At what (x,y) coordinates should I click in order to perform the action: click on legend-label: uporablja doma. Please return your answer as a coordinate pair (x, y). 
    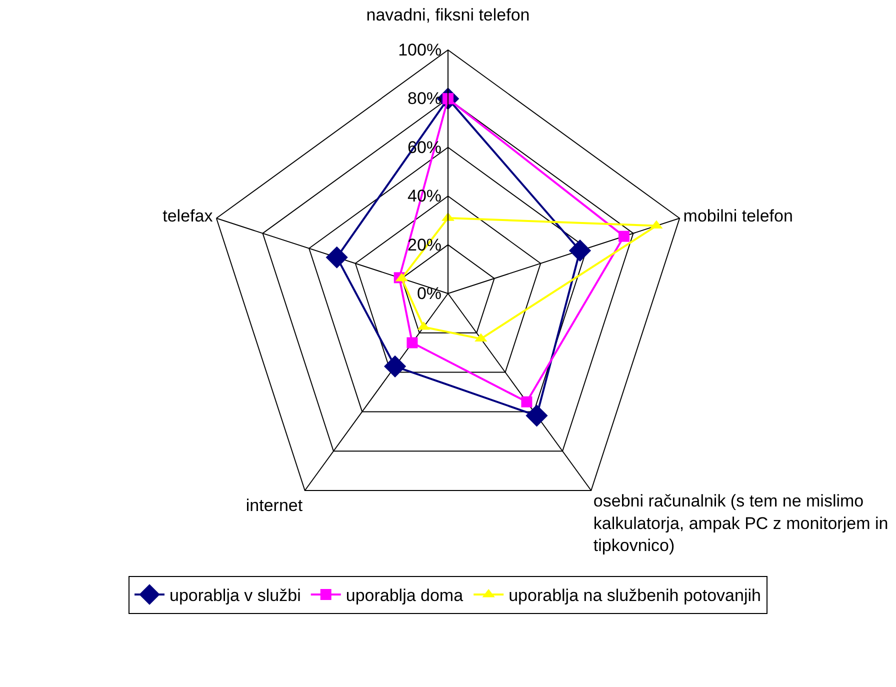
    Looking at the image, I should click on (405, 596).